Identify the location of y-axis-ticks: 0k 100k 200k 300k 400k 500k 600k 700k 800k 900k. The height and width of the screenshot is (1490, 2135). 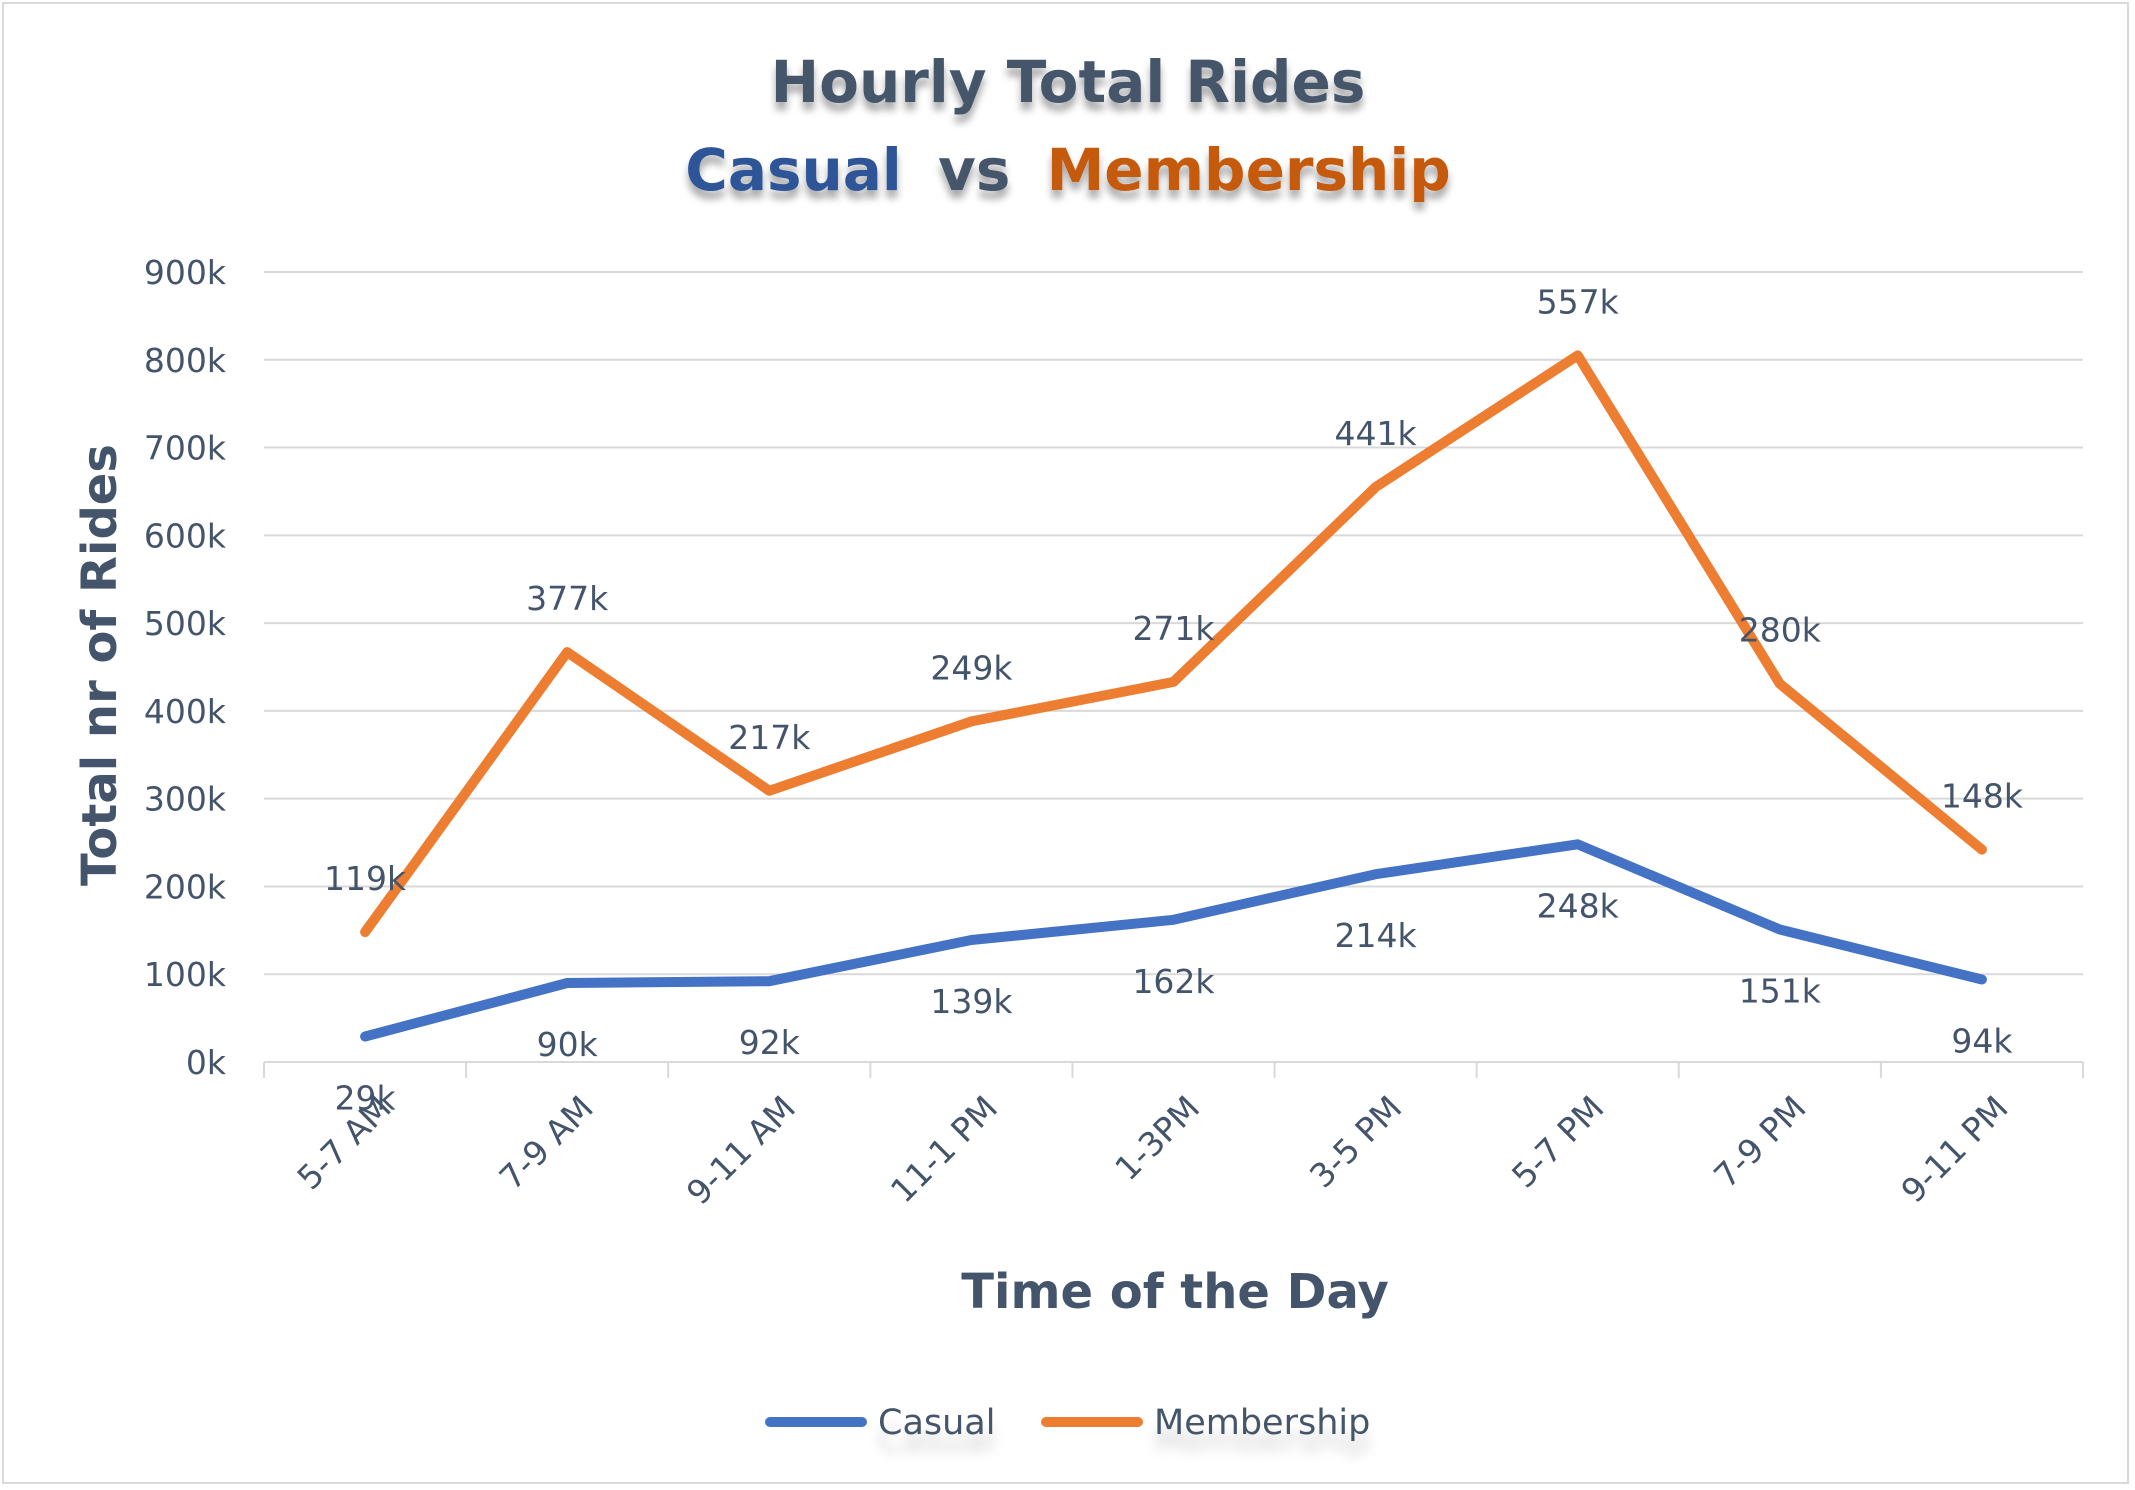
(185, 667).